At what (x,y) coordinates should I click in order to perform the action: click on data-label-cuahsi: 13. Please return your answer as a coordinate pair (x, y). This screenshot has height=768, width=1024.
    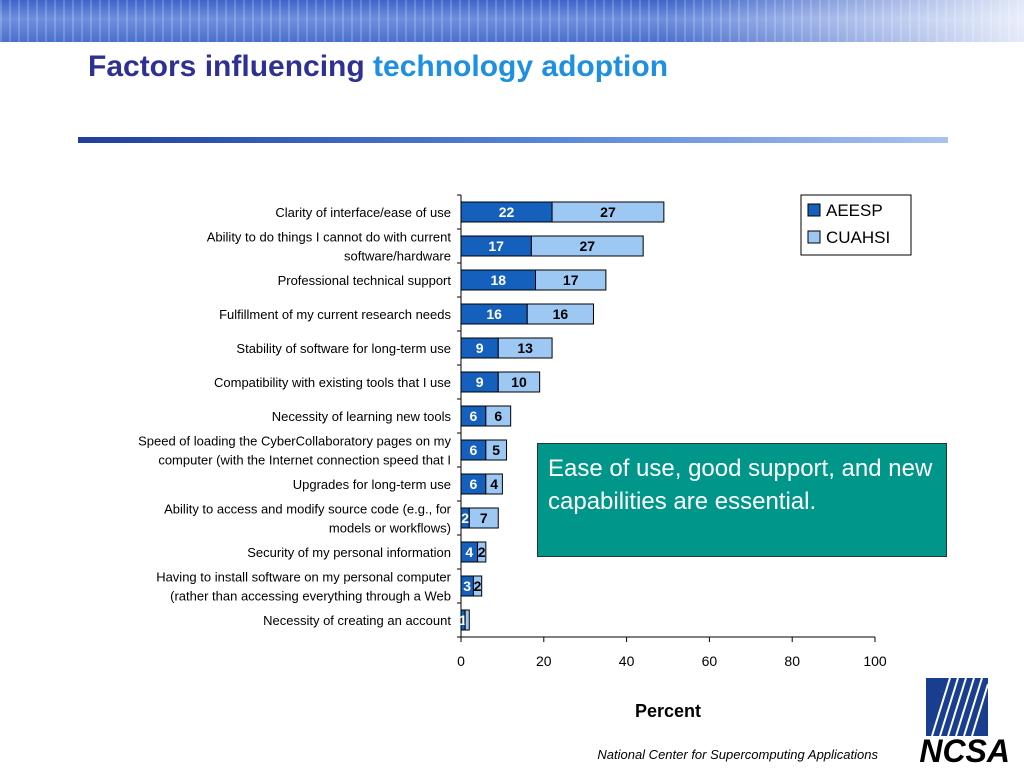
    Looking at the image, I should click on (525, 348).